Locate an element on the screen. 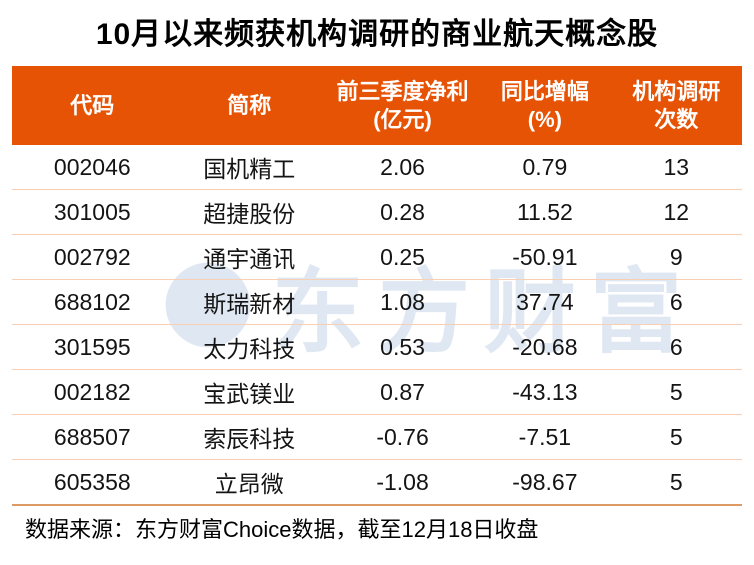 The width and height of the screenshot is (754, 565). column-header-label-line2: (%) is located at coordinates (544, 119).